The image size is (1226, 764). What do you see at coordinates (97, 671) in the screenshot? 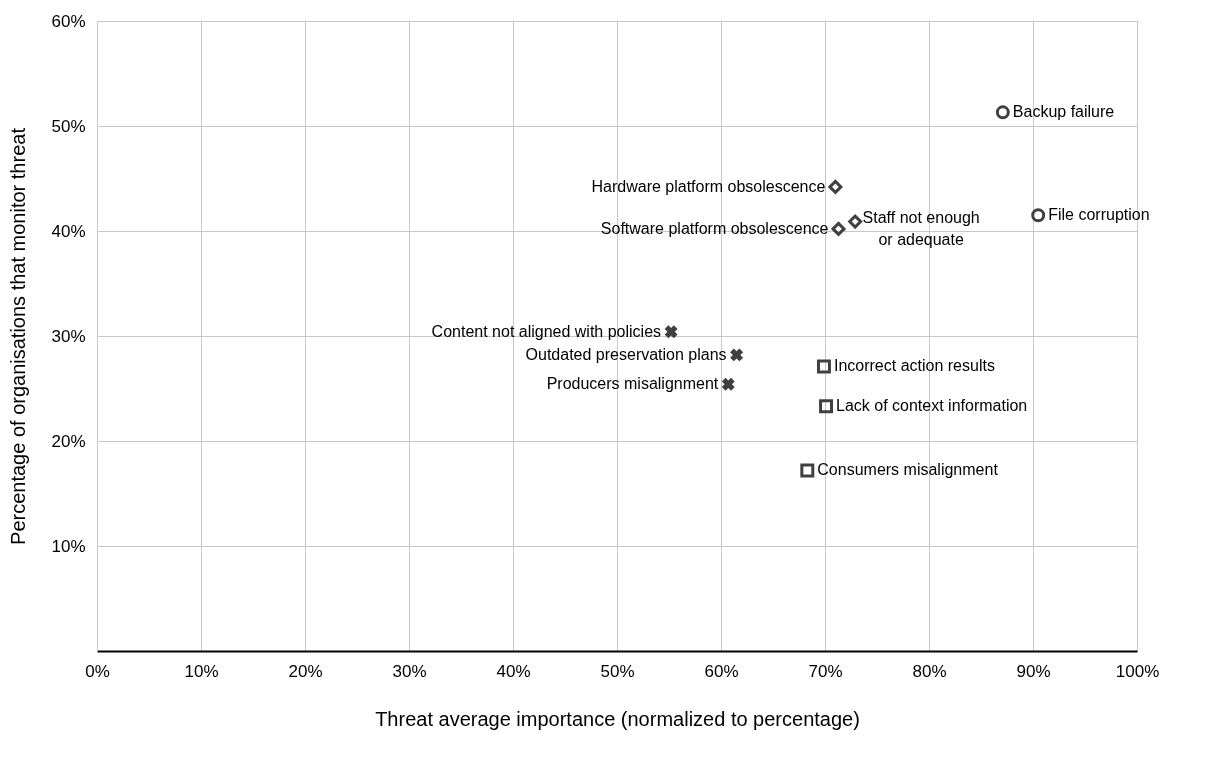
I see `x-tick-label: 0%` at bounding box center [97, 671].